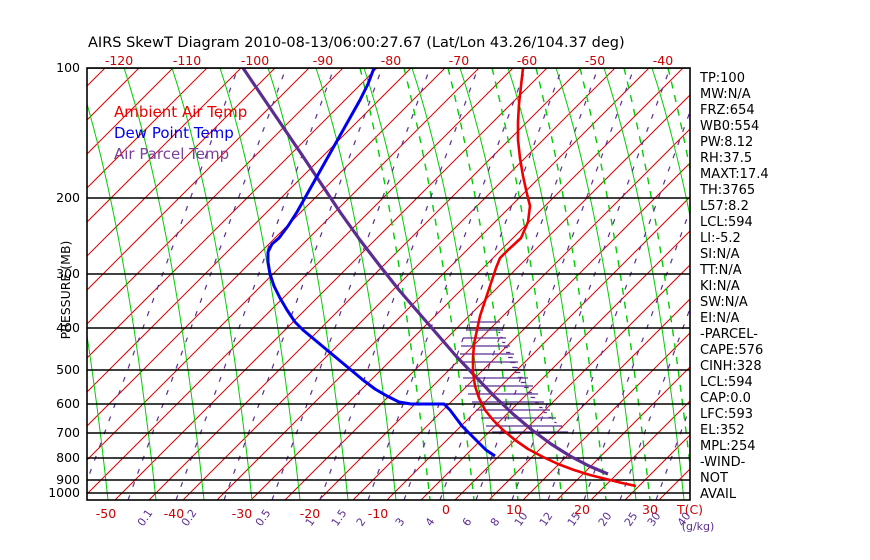 The height and width of the screenshot is (560, 870). Describe the element at coordinates (514, 509) in the screenshot. I see `bottom-tick-label: 10` at that location.